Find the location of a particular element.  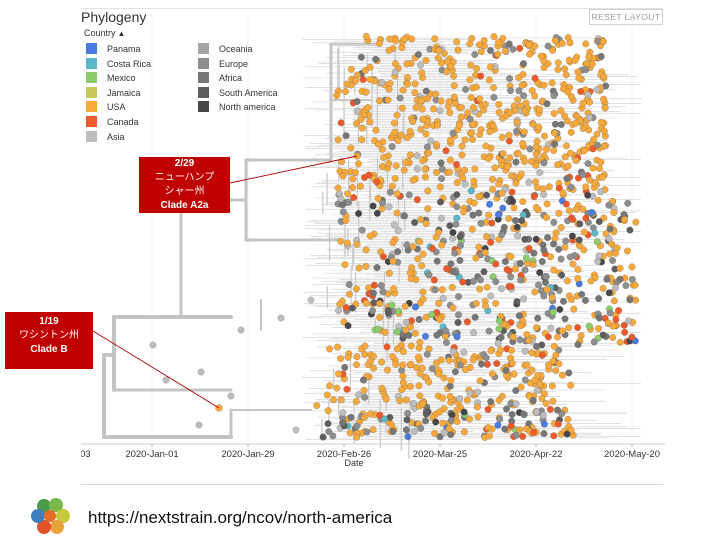

callout-pointer-new-hampshire is located at coordinates (293, 169).